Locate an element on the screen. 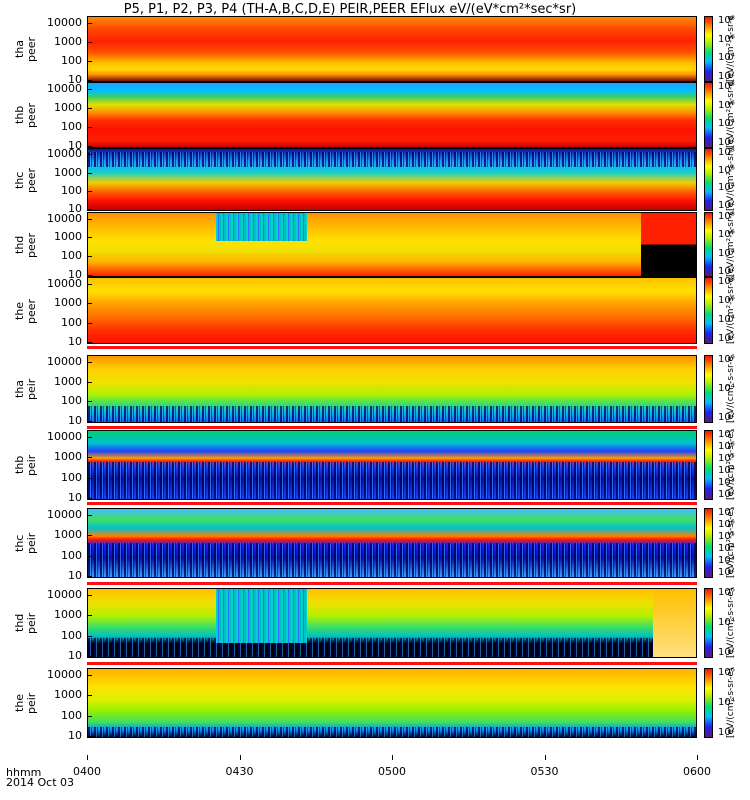  noise-band is located at coordinates (392, 480).